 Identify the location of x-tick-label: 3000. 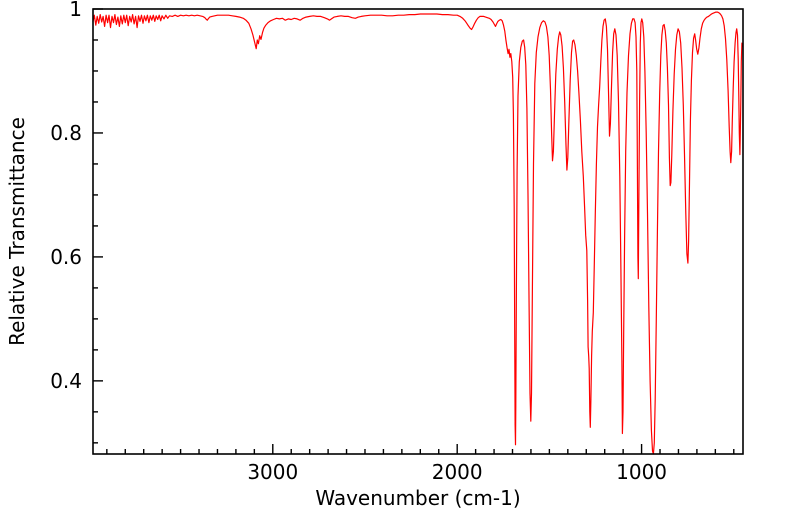
(272, 472).